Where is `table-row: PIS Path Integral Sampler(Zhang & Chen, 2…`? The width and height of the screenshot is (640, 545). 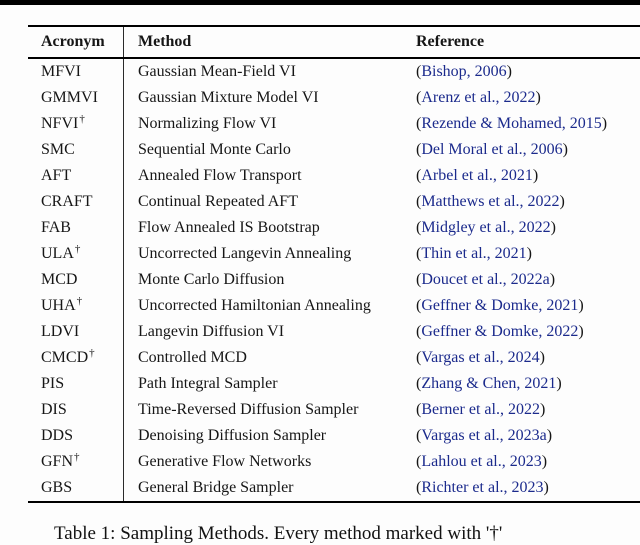 table-row: PIS Path Integral Sampler(Zhang & Chen, 2… is located at coordinates (334, 384).